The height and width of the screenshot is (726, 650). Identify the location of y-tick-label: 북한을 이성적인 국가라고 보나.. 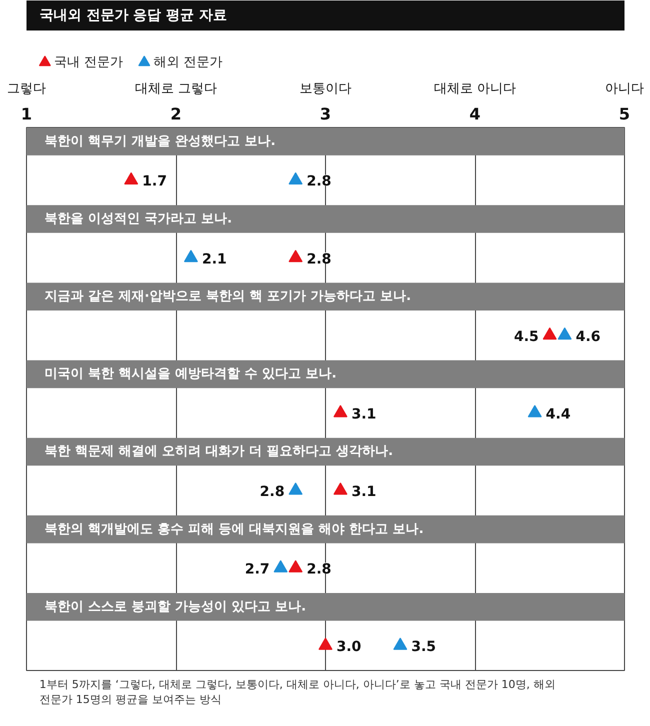
(138, 219).